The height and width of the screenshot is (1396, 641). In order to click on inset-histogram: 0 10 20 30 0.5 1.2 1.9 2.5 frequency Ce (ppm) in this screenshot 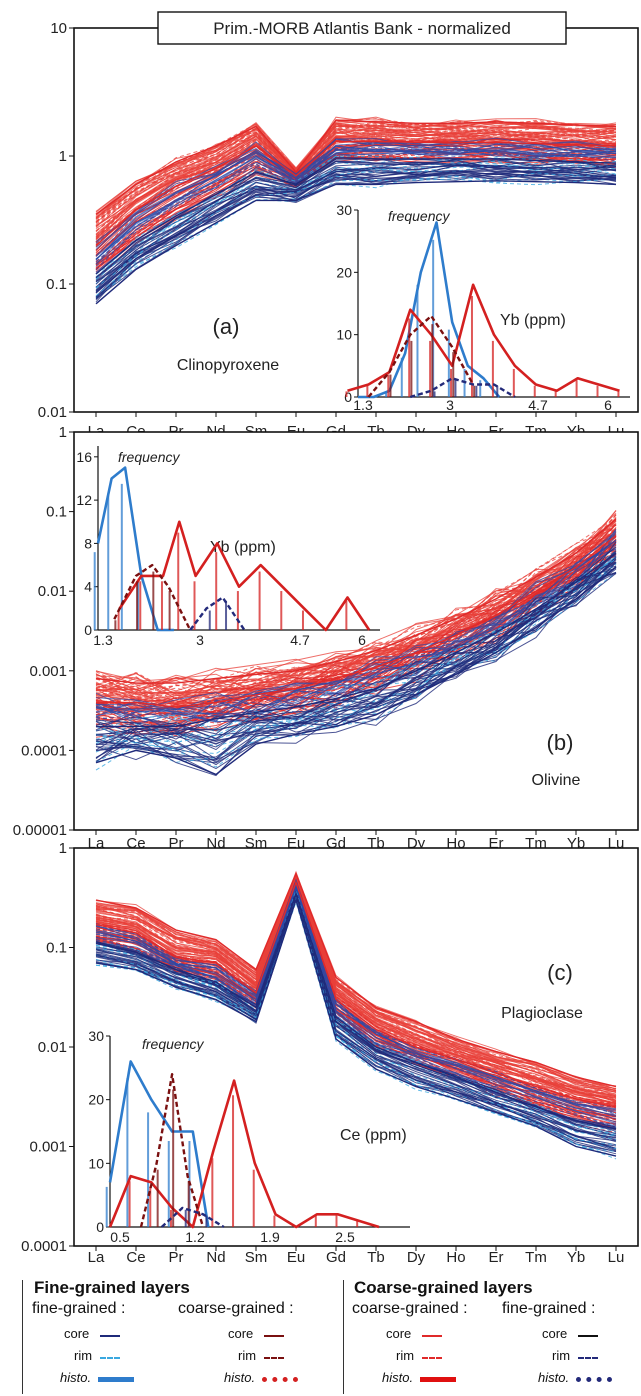, I will do `click(249, 1136)`.